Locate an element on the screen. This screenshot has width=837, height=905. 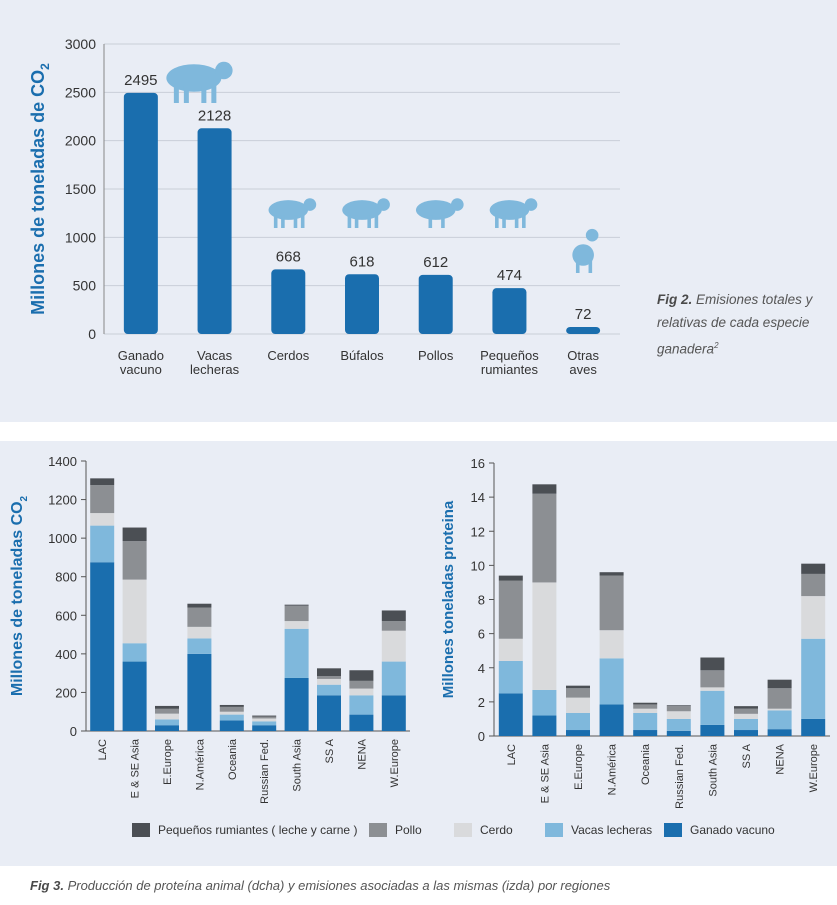
x-tick-label: lecheras is located at coordinates (215, 369).